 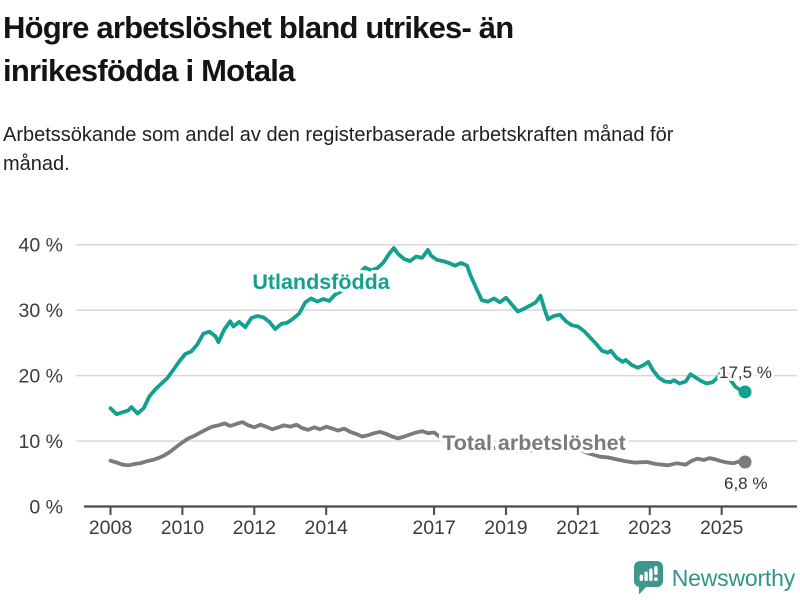 I want to click on series-label-utlandsf-dda: Utlandsfödda, so click(x=321, y=282).